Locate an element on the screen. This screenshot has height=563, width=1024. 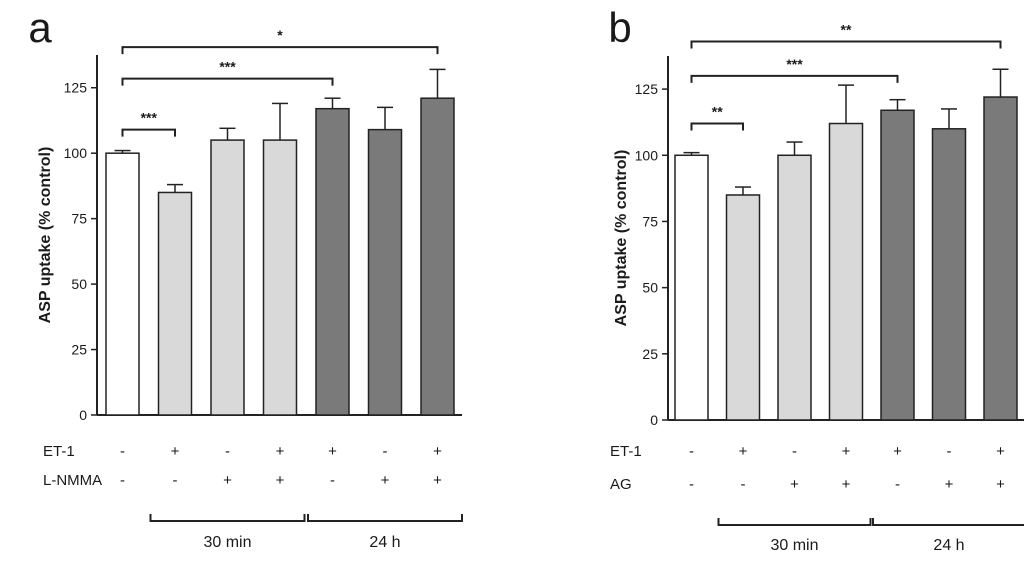
panel-label: b is located at coordinates (619, 27).